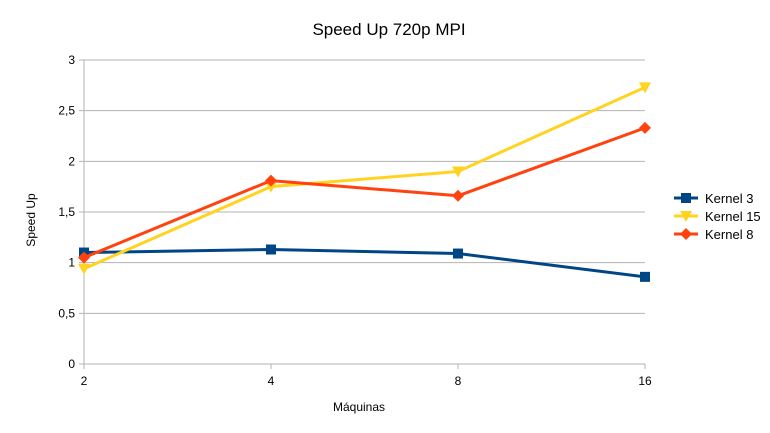 This screenshot has width=770, height=433. Describe the element at coordinates (359, 407) in the screenshot. I see `x-axis-label: Máquinas` at that location.